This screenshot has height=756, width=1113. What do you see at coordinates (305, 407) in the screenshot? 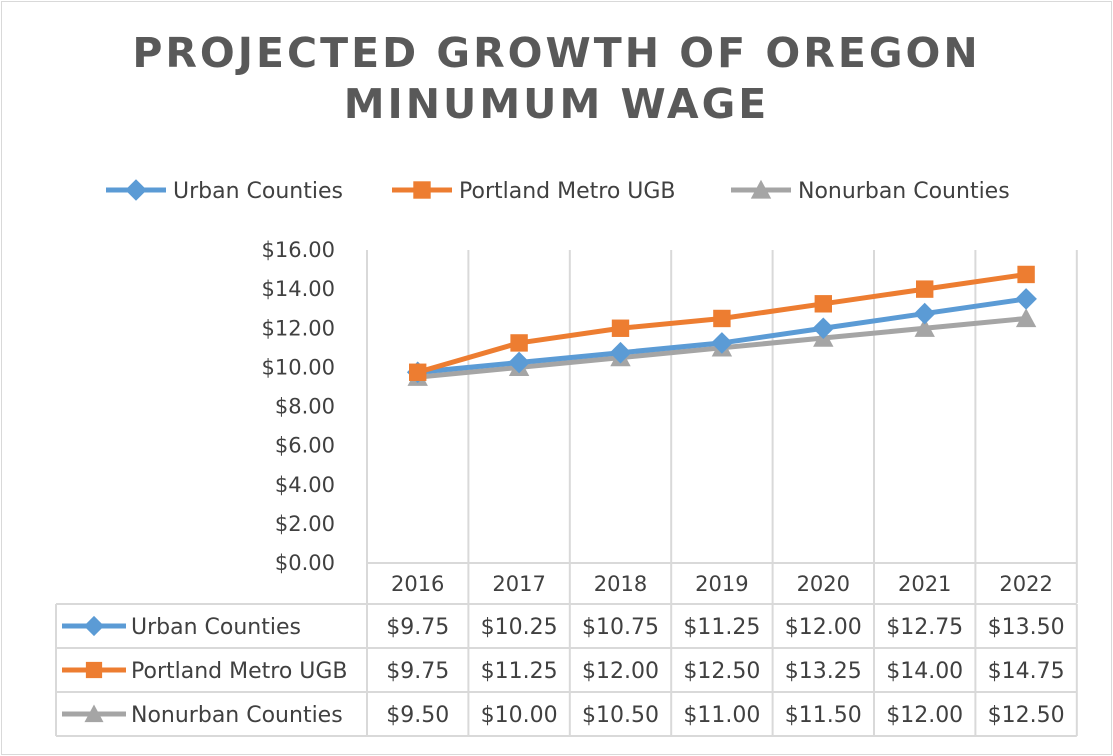
I see `y-tick-label: $8.00` at bounding box center [305, 407].